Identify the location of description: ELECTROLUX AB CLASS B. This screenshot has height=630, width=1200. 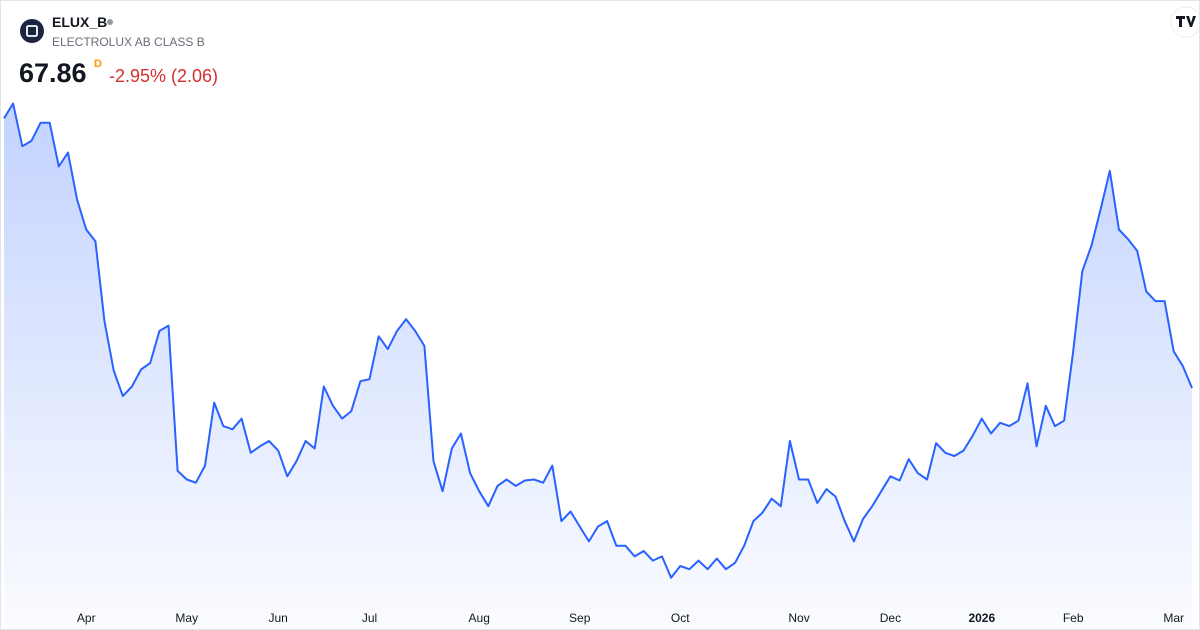
(128, 42).